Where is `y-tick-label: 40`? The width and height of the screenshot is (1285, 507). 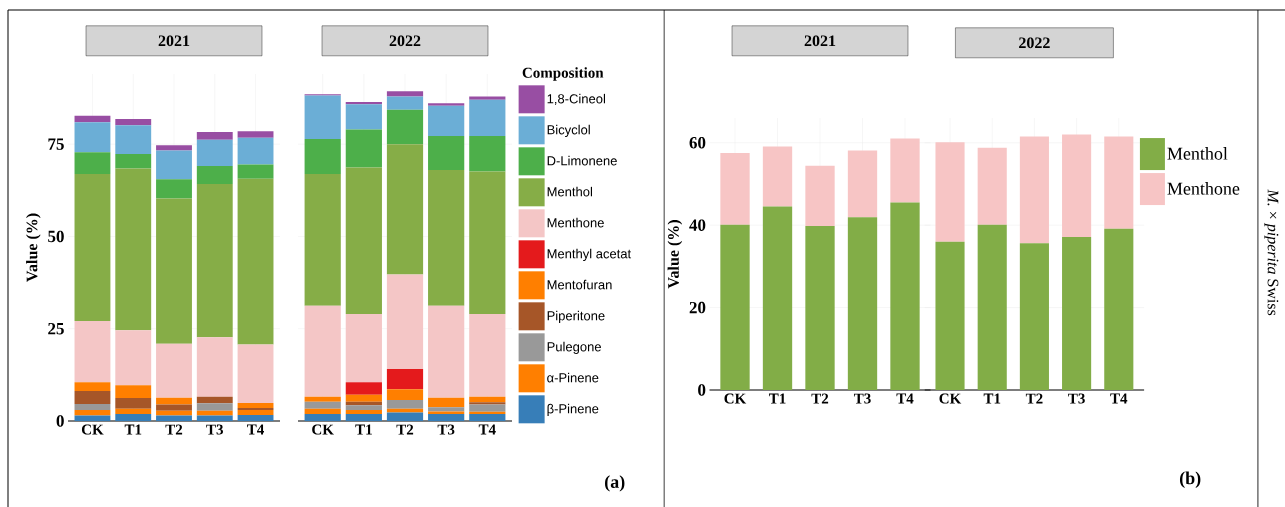 y-tick-label: 40 is located at coordinates (697, 225).